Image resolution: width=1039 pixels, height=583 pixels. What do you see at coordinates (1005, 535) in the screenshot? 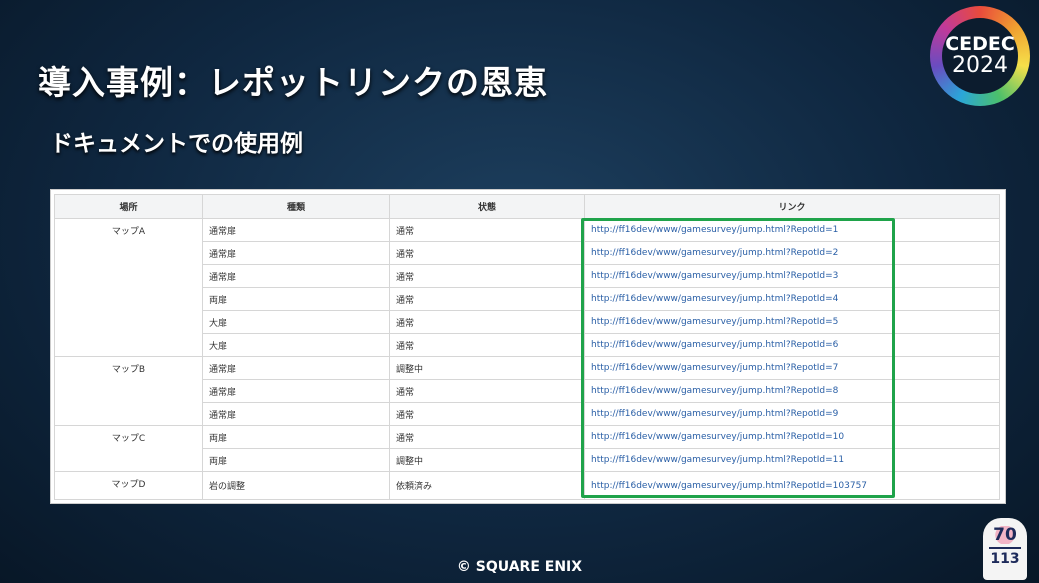
I see `page-current: 70` at bounding box center [1005, 535].